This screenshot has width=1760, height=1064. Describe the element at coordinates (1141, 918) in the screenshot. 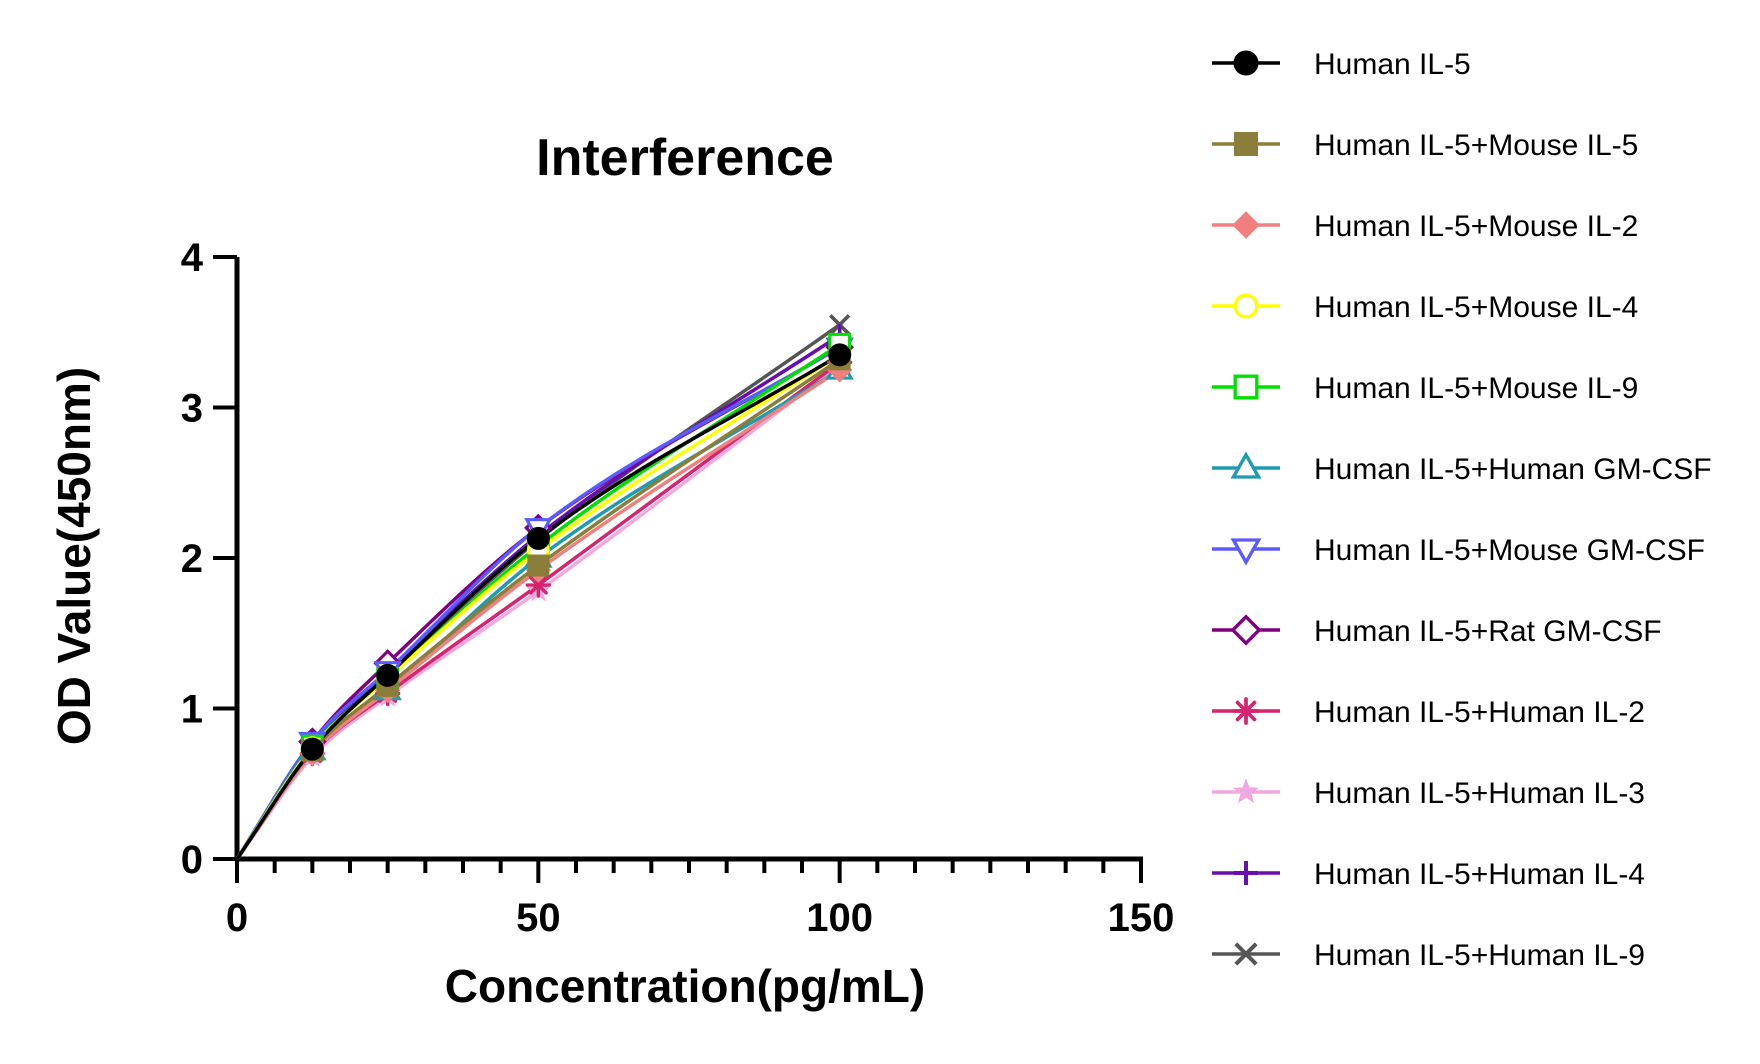

I see `x-tick-label: 150` at that location.